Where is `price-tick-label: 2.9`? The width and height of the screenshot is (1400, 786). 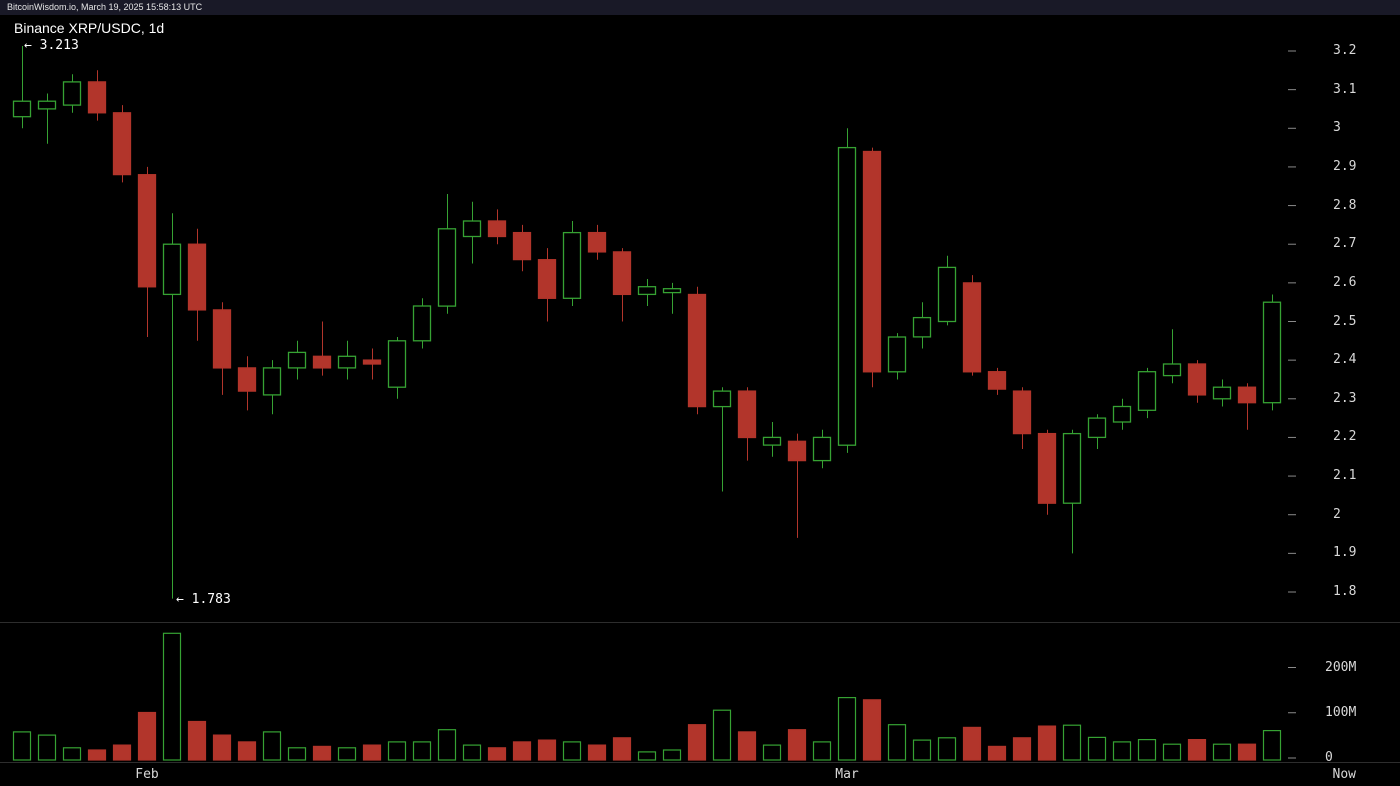 price-tick-label: 2.9 is located at coordinates (1345, 166).